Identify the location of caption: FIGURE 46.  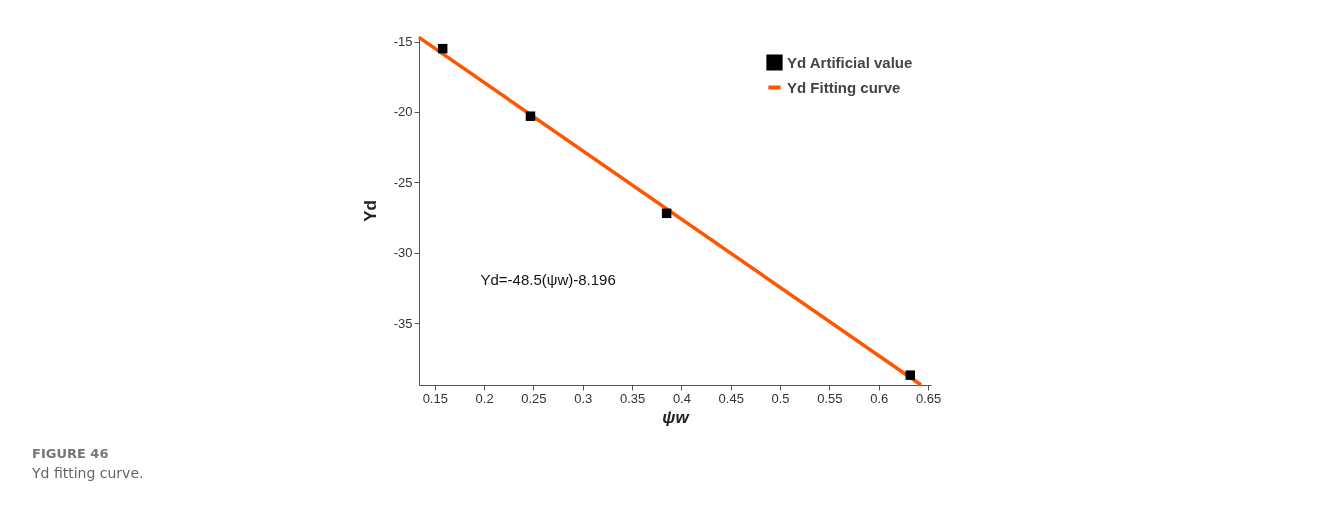
(71, 453).